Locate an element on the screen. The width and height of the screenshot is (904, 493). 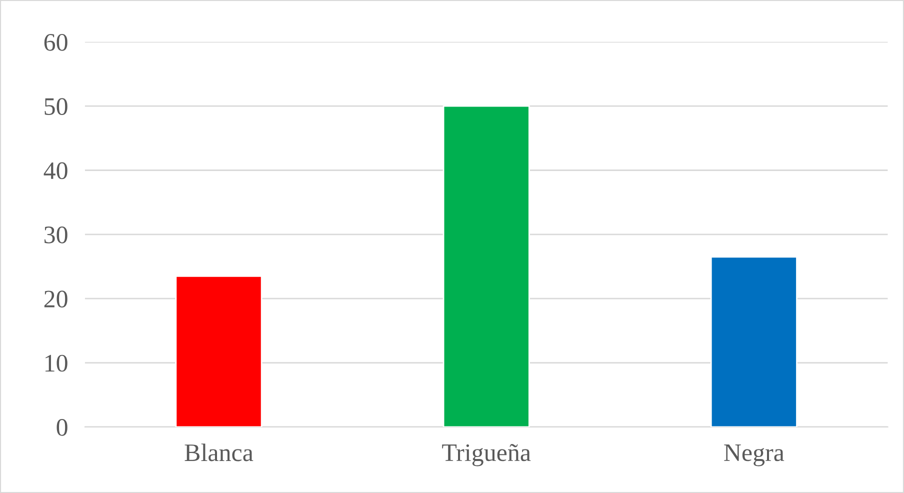
x-tick-label: Trigueña is located at coordinates (486, 455).